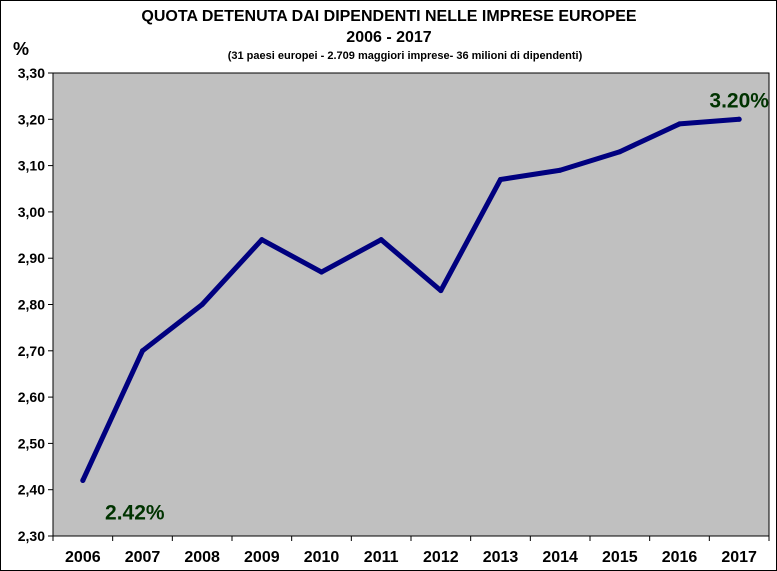 The width and height of the screenshot is (777, 571). What do you see at coordinates (31, 490) in the screenshot?
I see `y-tick-label: 2,40` at bounding box center [31, 490].